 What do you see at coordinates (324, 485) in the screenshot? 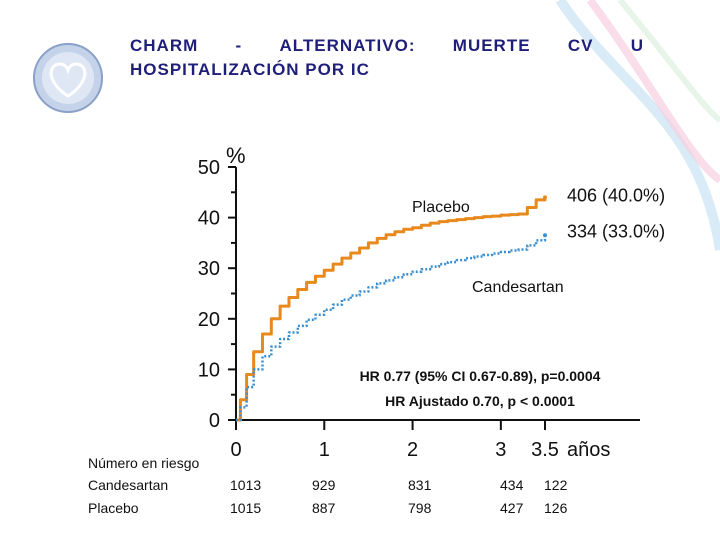
I see `risk-value: 929` at bounding box center [324, 485].